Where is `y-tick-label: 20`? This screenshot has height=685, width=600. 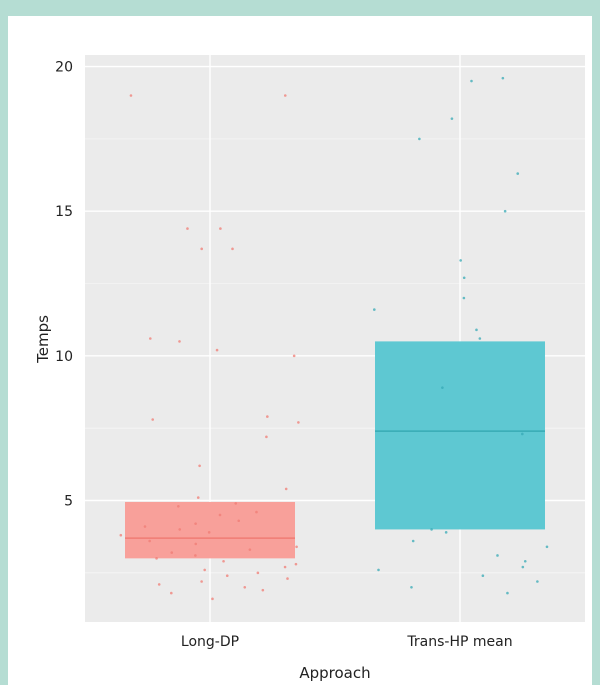 y-tick-label: 20 is located at coordinates (64, 68).